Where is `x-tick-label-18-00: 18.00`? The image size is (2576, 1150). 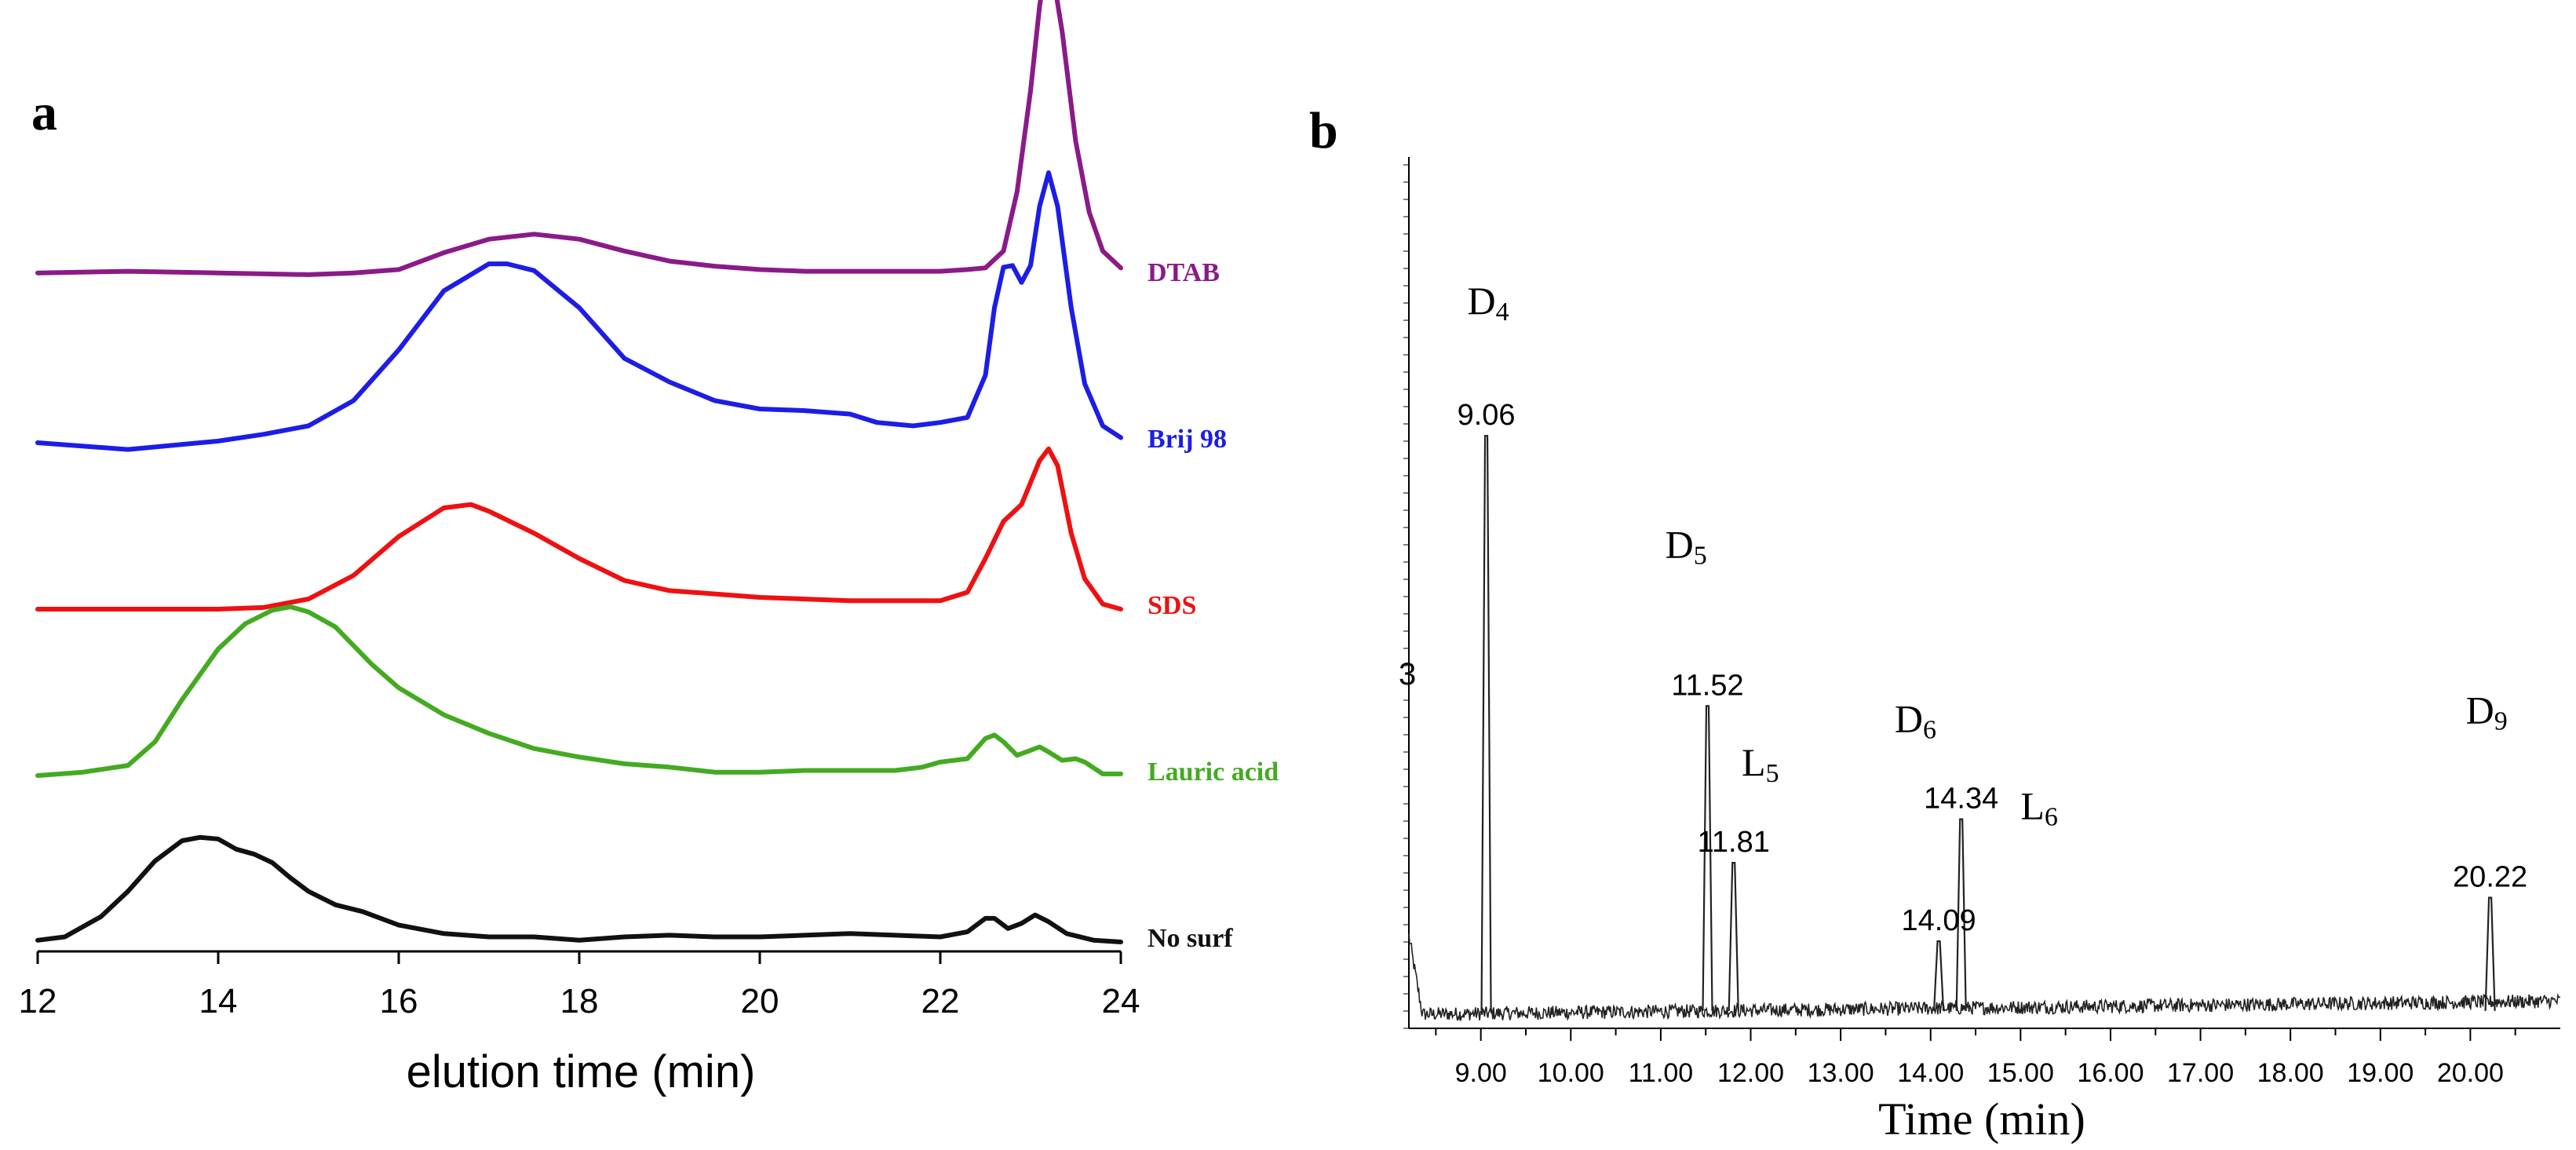
x-tick-label-18-00: 18.00 is located at coordinates (2290, 1073).